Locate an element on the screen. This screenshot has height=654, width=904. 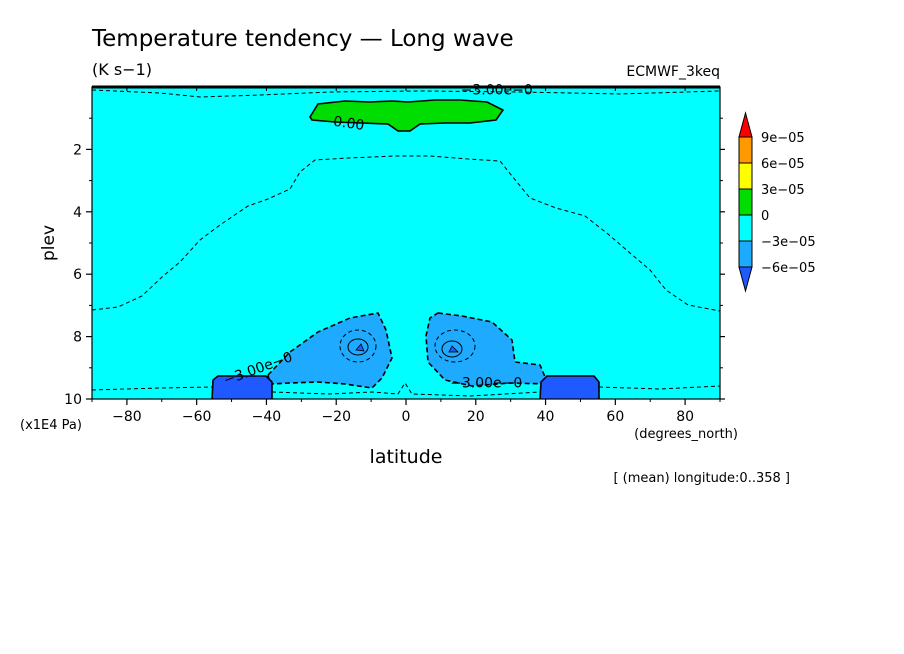
colorbar-label-3: 0 is located at coordinates (765, 216).